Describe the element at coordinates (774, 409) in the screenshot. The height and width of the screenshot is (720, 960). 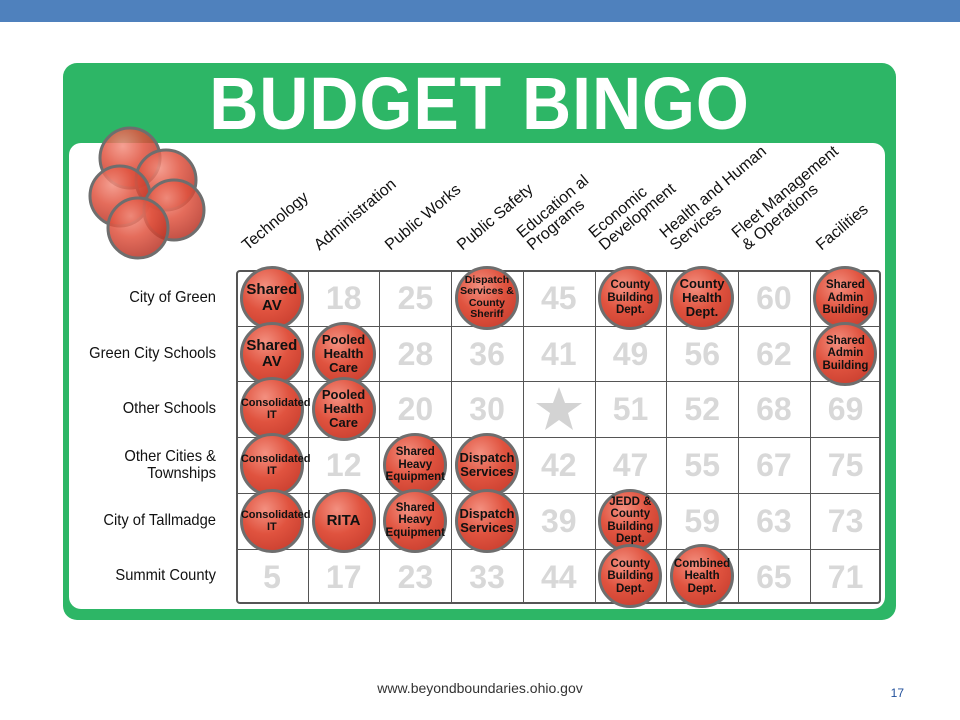
I see `bingo-number: 68` at that location.